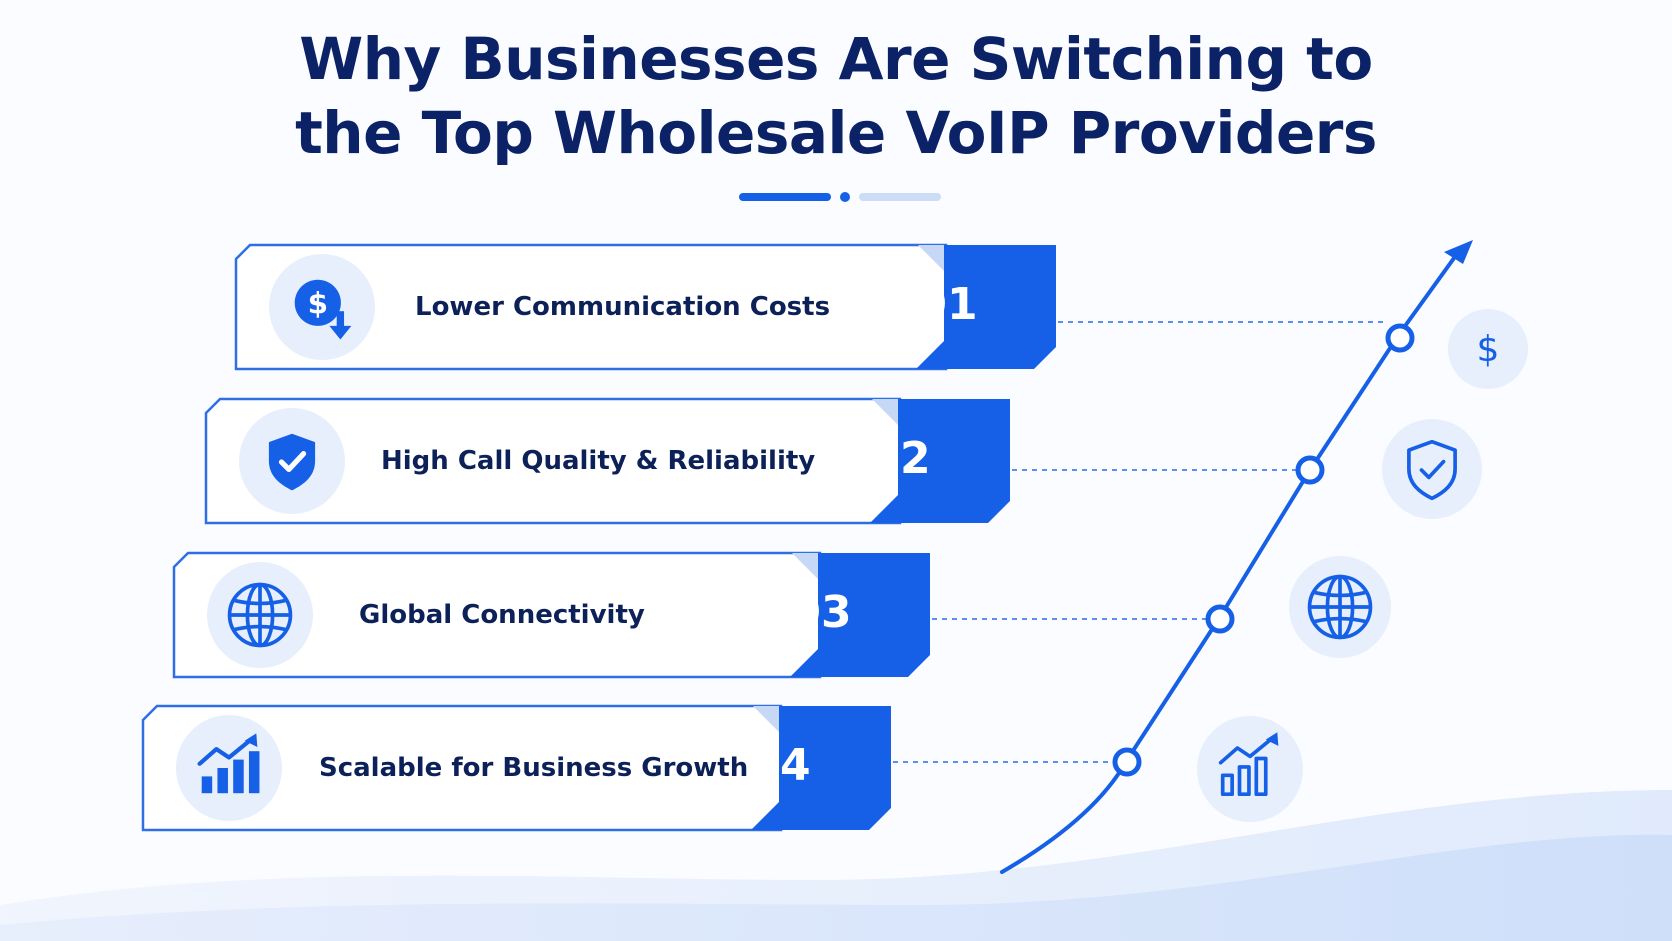 This screenshot has height=941, width=1672. I want to click on divider-bar-light, so click(900, 197).